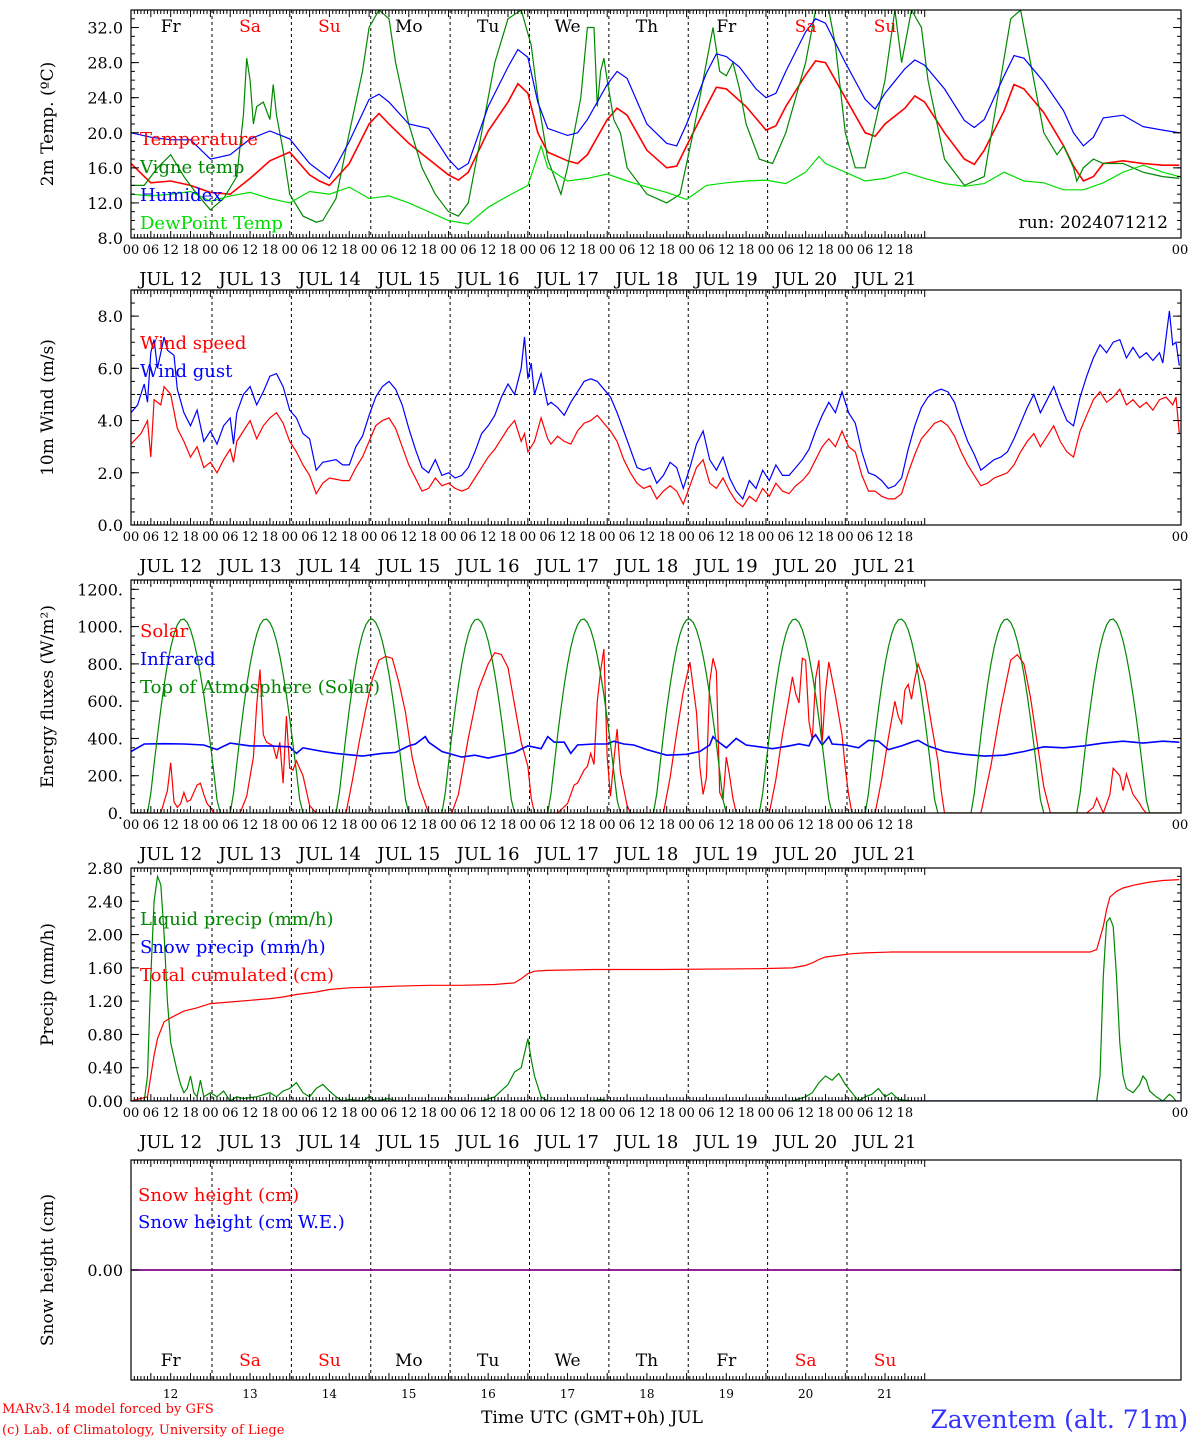  What do you see at coordinates (105, 28) in the screenshot?
I see `y-tick-label: 32.0` at bounding box center [105, 28].